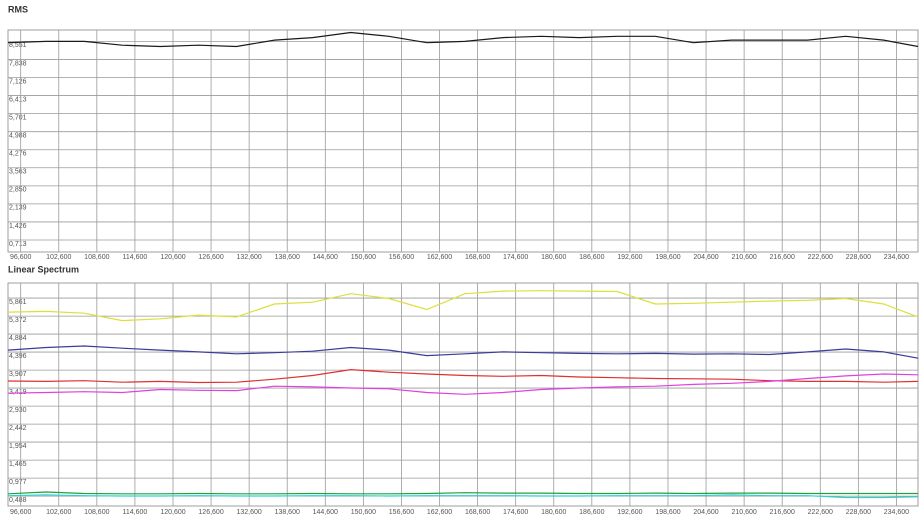 This screenshot has width=920, height=517. Describe the element at coordinates (18, 464) in the screenshot. I see `y-tick-label: 1,465` at that location.